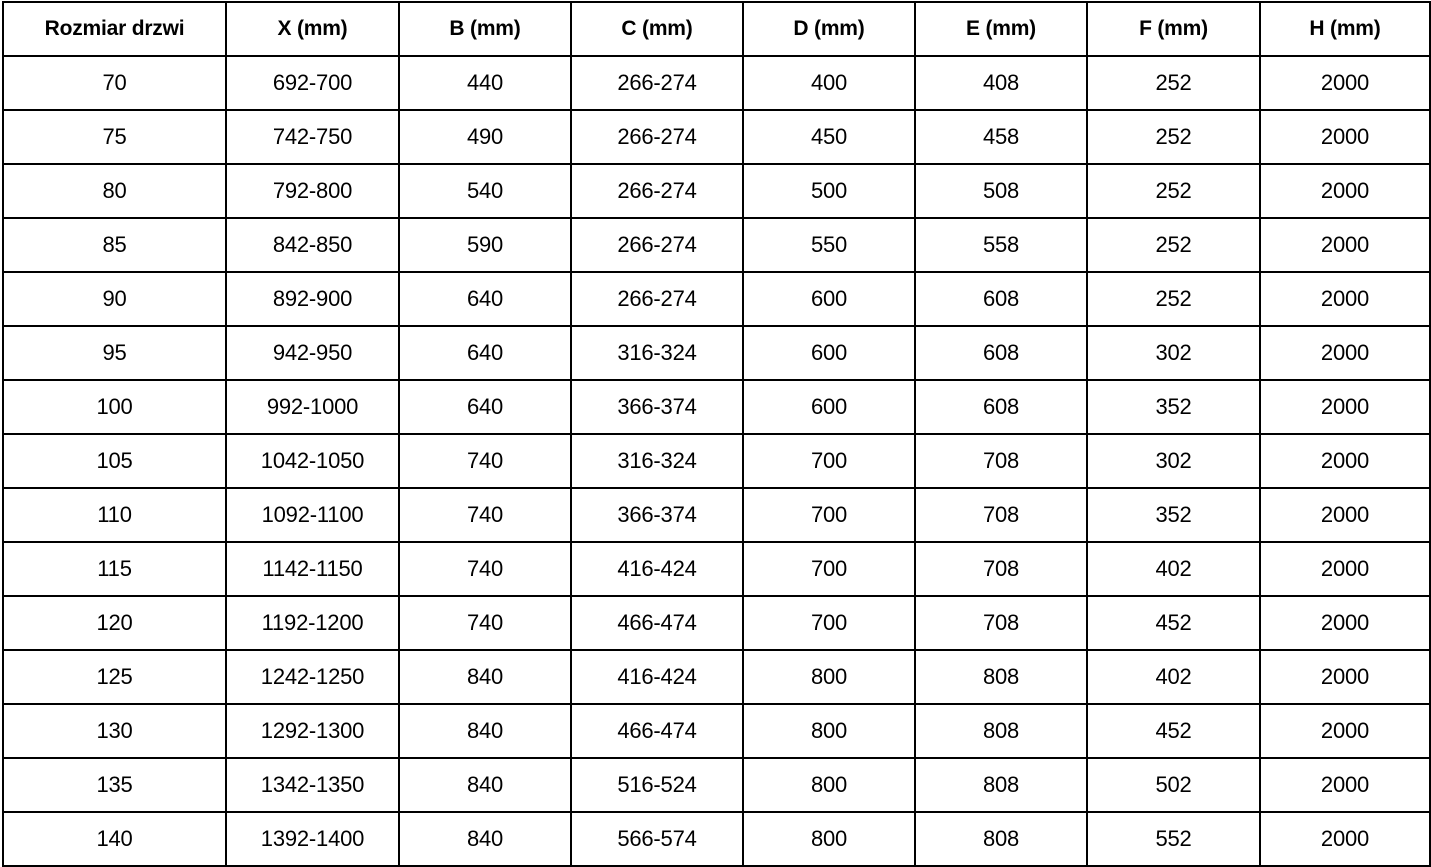 This screenshot has height=867, width=1431. What do you see at coordinates (114, 191) in the screenshot?
I see `cell-size: 80` at bounding box center [114, 191].